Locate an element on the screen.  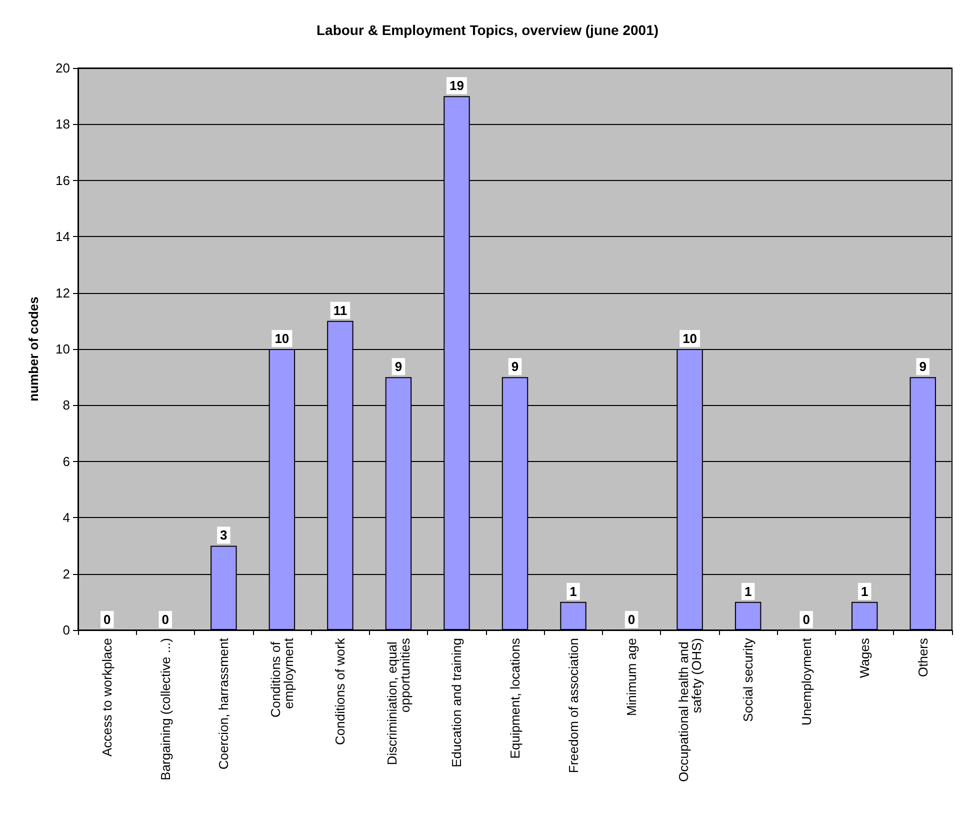
y-tick-label: 12 is located at coordinates (63, 292).